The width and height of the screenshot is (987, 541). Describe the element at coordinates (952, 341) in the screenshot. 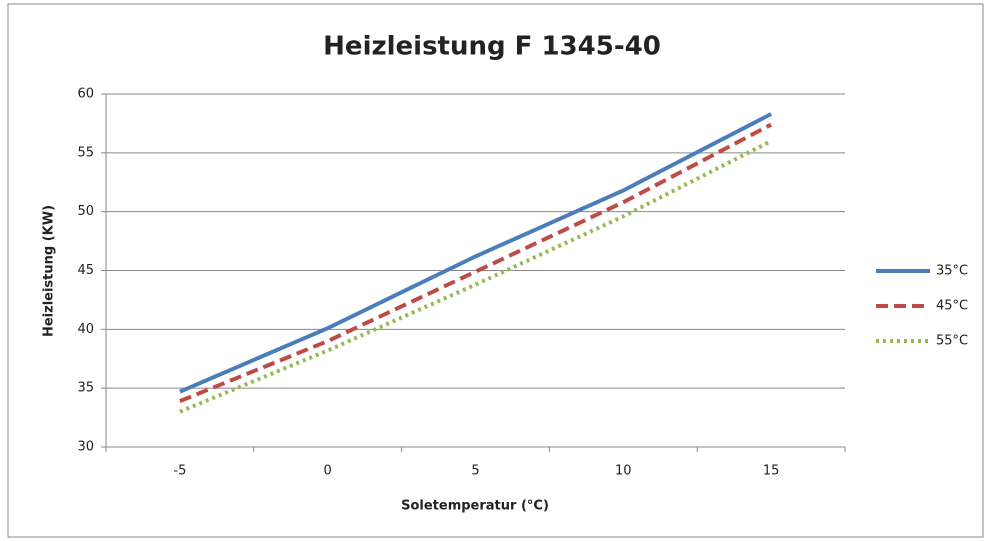

I see `legend-label: 55°C` at that location.